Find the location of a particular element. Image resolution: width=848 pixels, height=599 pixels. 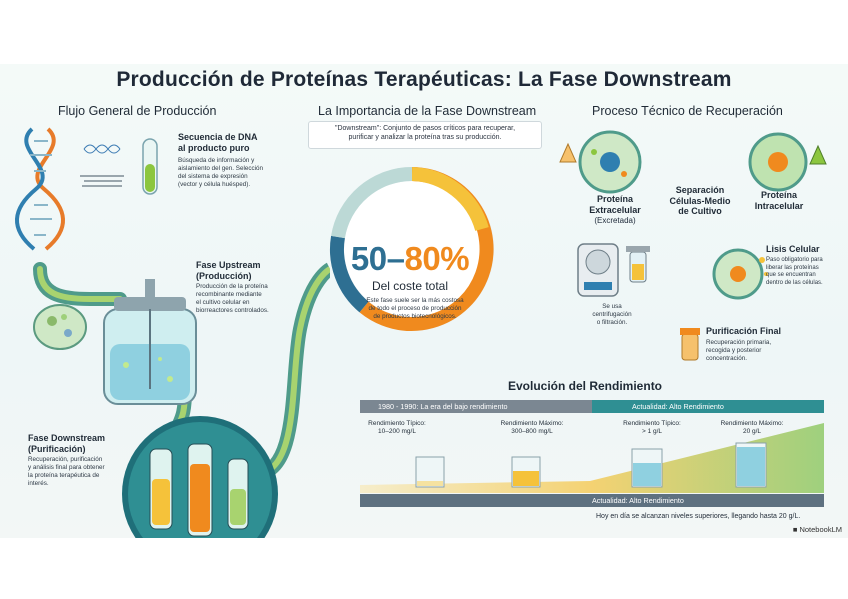

process-illustration is located at coordinates (693, 245).